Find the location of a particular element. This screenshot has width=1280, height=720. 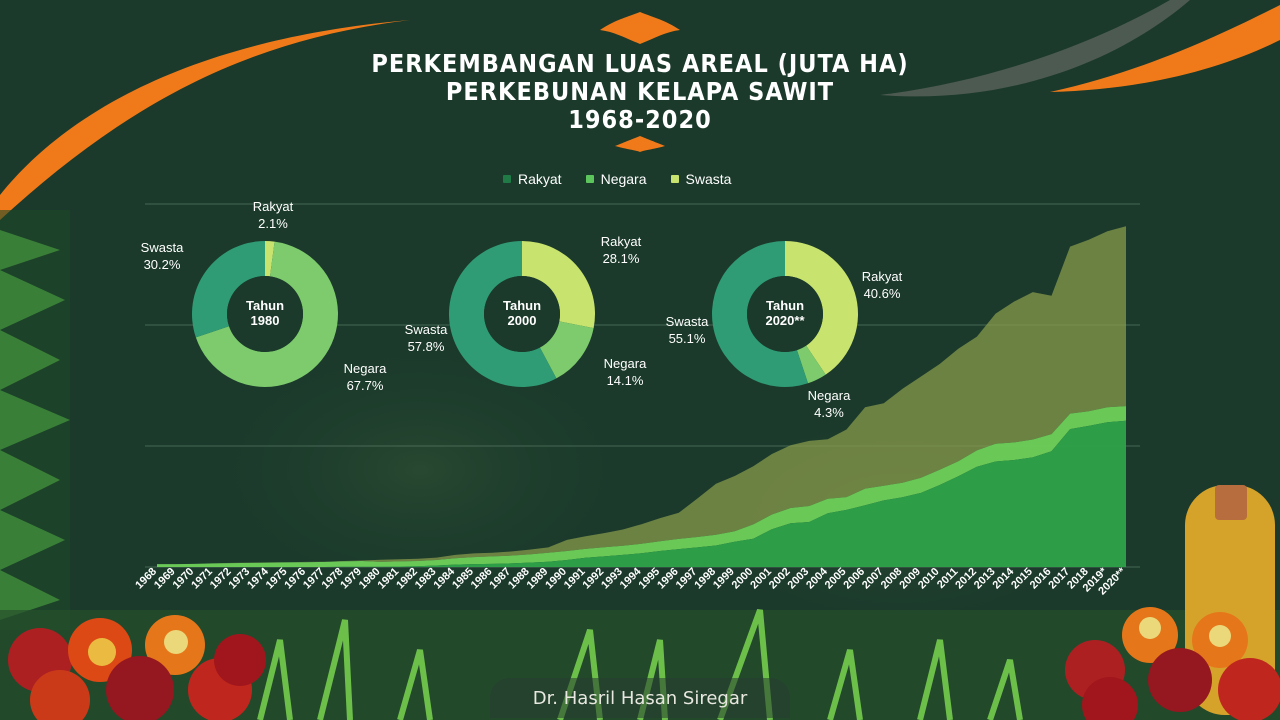

orange-swoosh-right is located at coordinates (1165, 48).